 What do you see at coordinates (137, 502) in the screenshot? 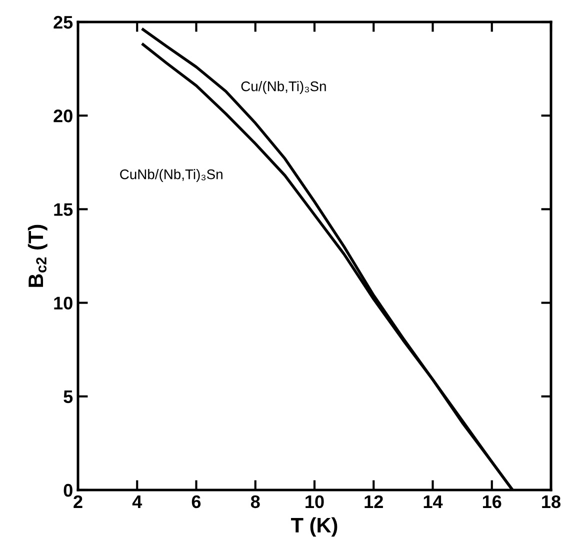
I see `x-tick-label: 4` at bounding box center [137, 502].